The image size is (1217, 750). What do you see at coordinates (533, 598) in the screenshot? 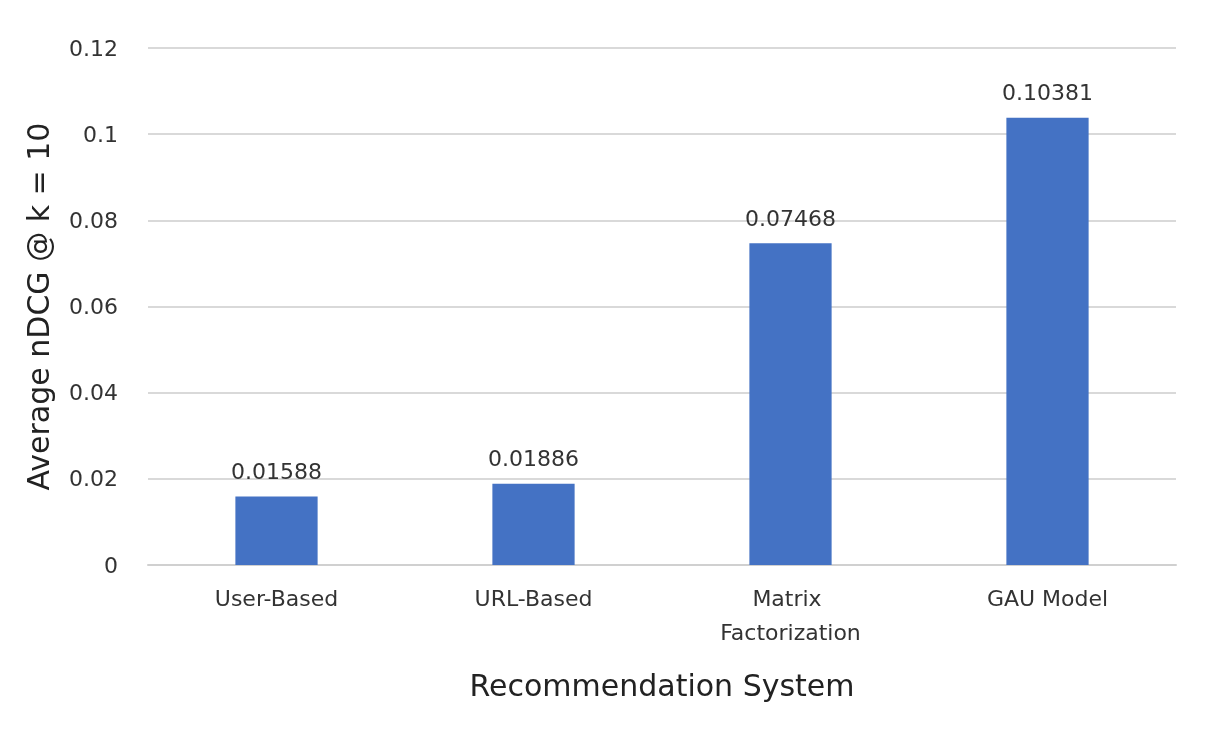
I see `x-tick-label: URL-Based` at bounding box center [533, 598].